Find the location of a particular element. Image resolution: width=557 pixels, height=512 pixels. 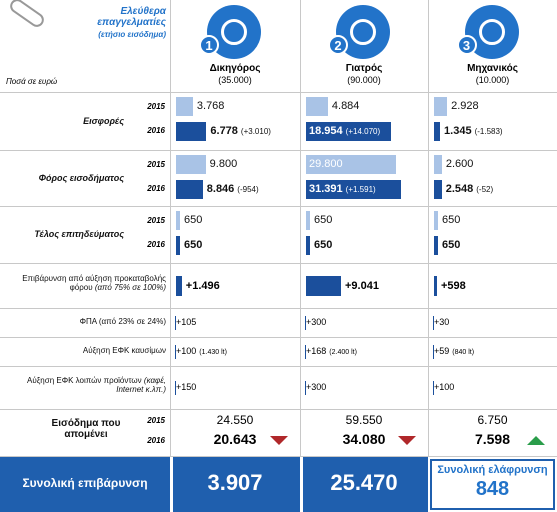

profession-number: 1 is located at coordinates (209, 45).